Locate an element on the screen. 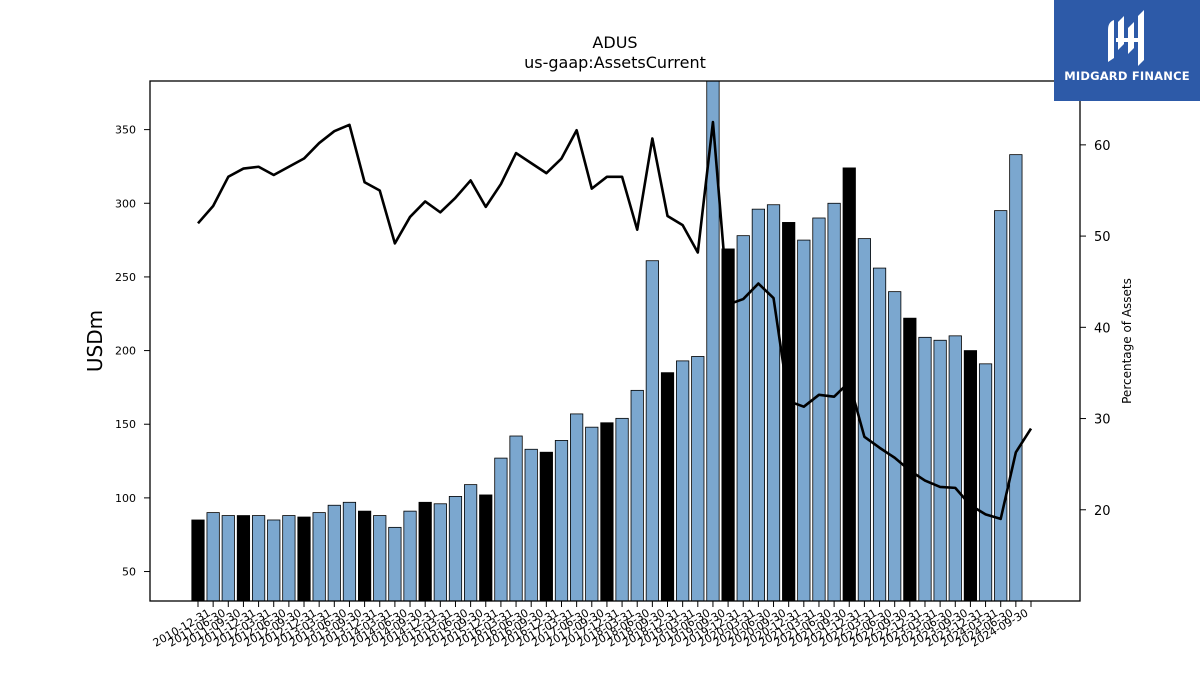 This screenshot has height=675, width=1200. y2-tick-label: 60 is located at coordinates (1102, 146).